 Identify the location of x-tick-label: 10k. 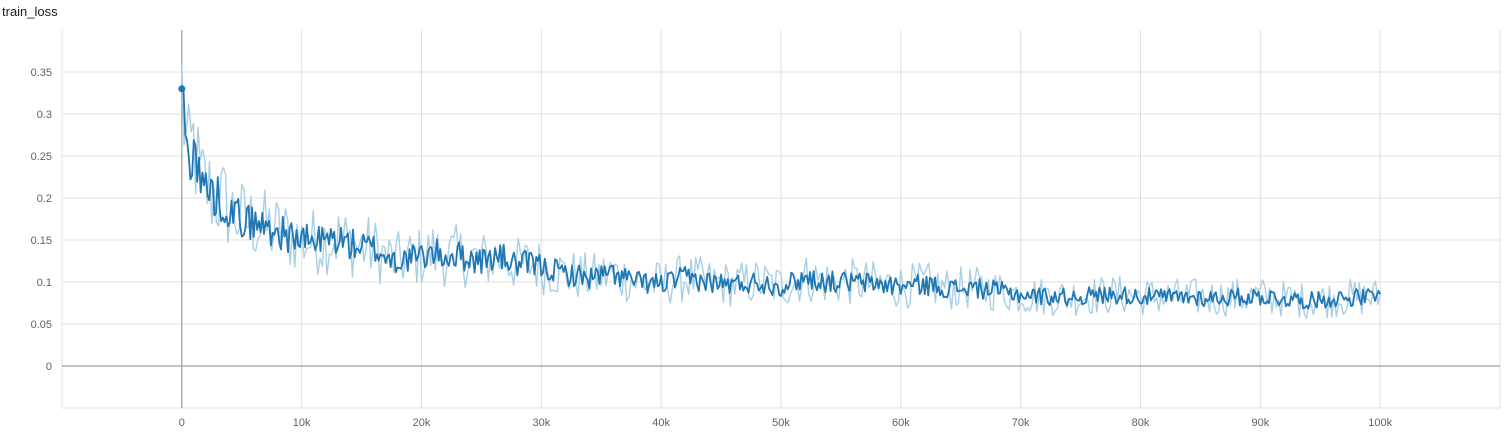
(302, 423).